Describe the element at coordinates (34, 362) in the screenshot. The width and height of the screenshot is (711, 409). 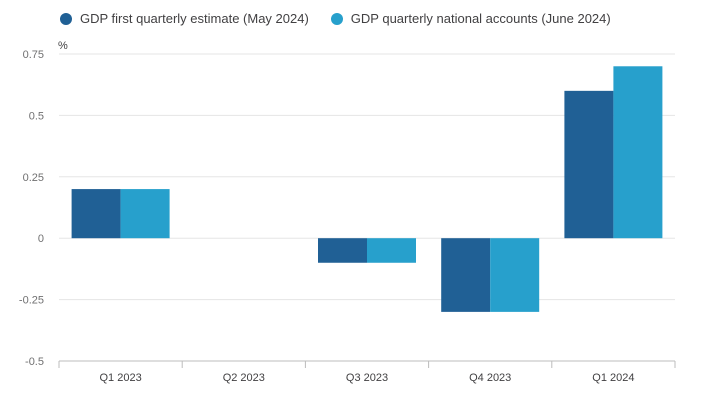
I see `y-tick-label: -0.5` at that location.